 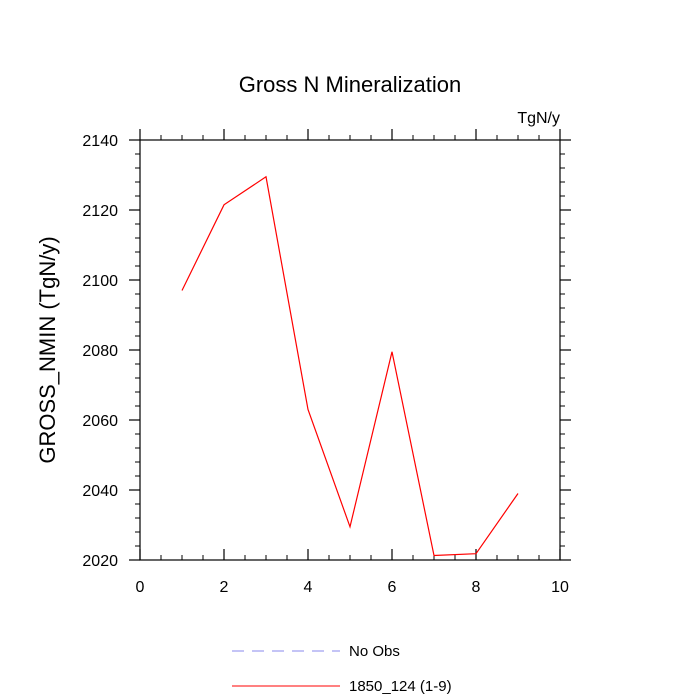 What do you see at coordinates (400, 686) in the screenshot?
I see `legend-label: 1850_124 (1-9)` at bounding box center [400, 686].